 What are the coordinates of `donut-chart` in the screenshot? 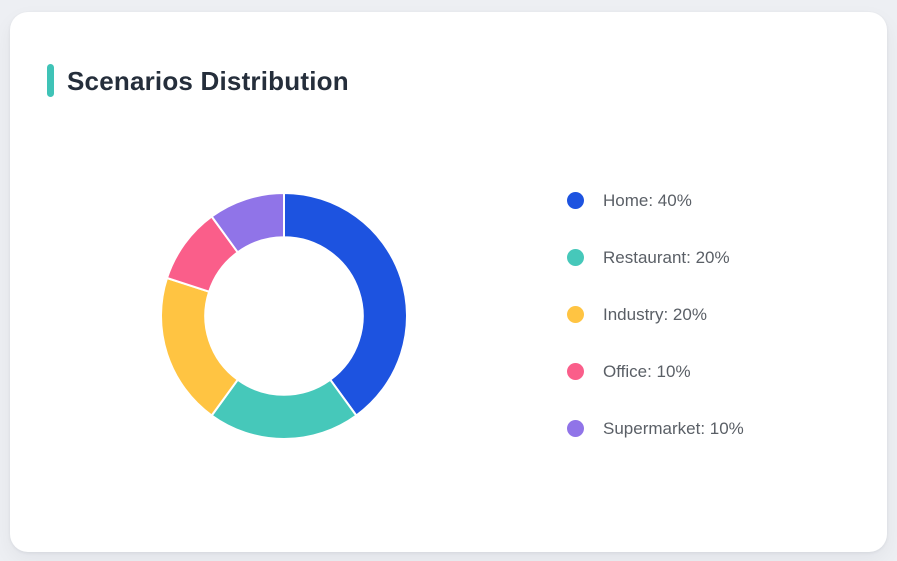 It's located at (284, 316).